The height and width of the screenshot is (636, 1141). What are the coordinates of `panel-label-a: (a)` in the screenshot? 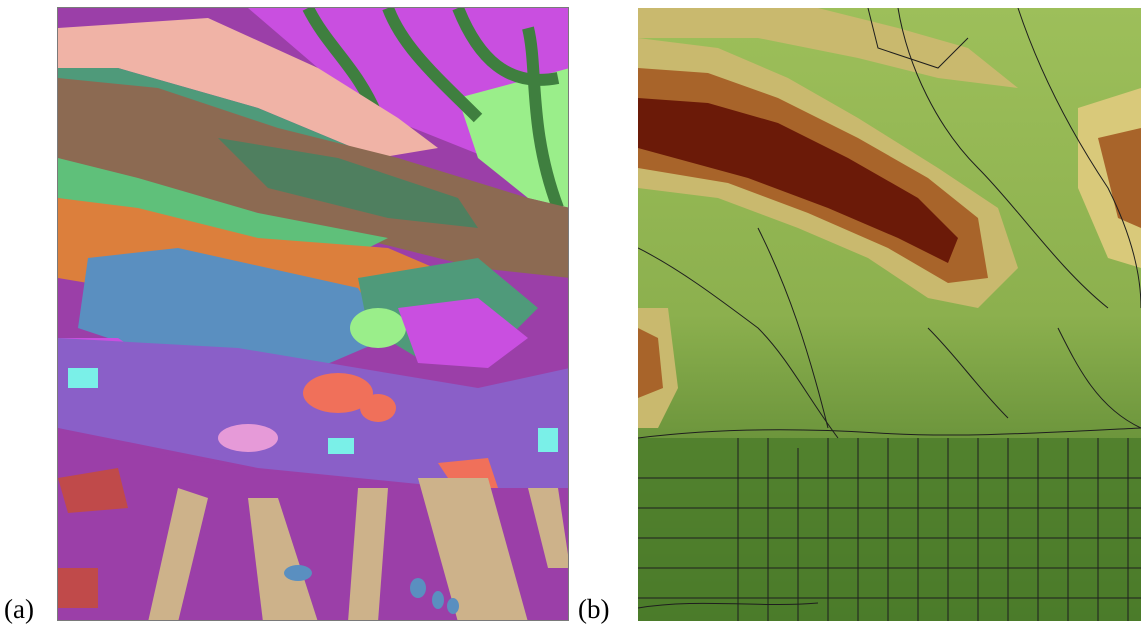 It's located at (19, 609).